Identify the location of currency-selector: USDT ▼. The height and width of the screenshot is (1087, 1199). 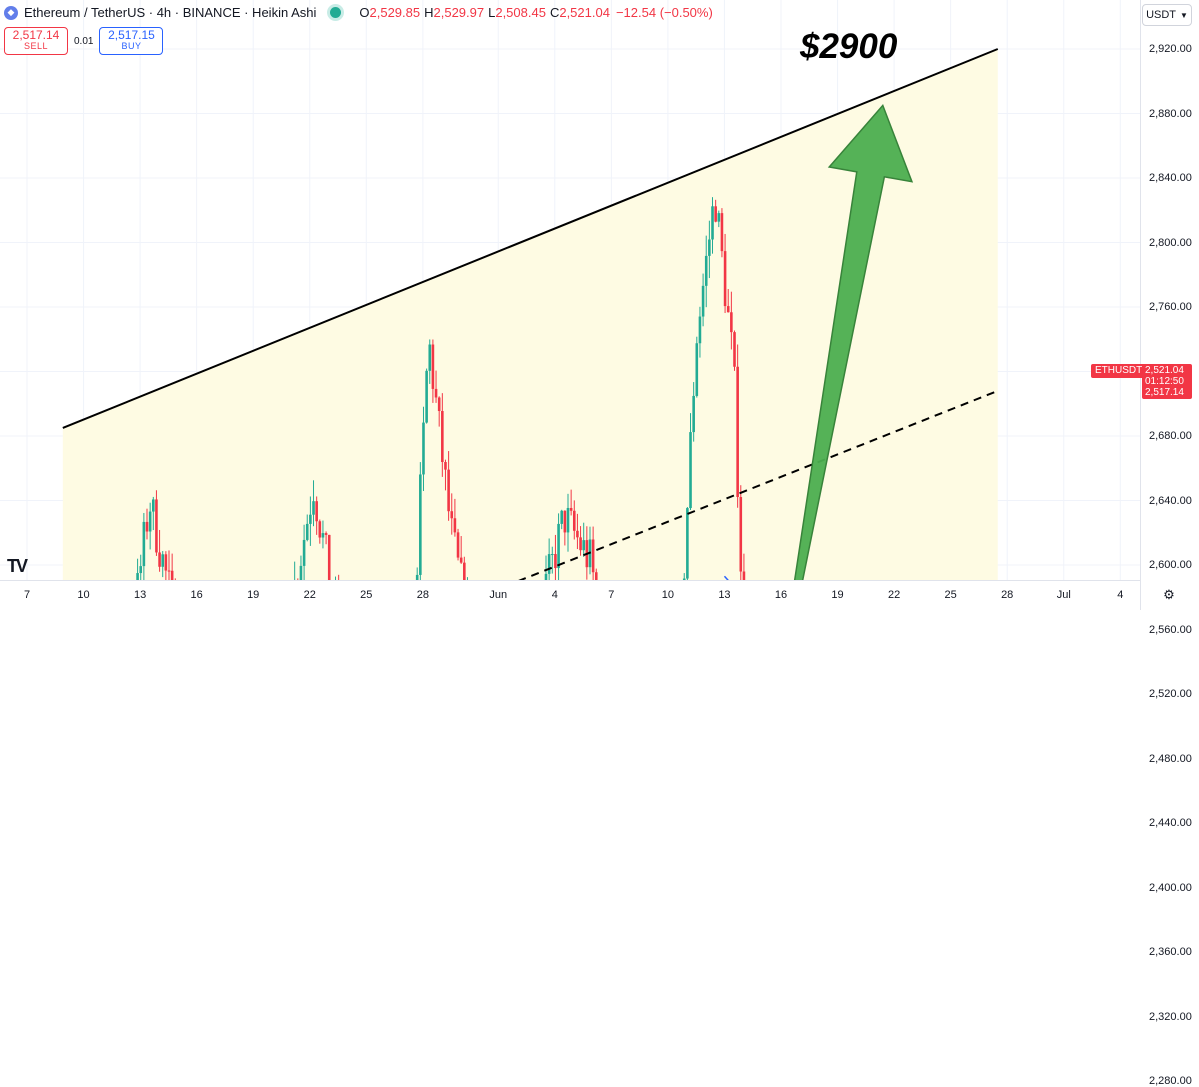
(1167, 15).